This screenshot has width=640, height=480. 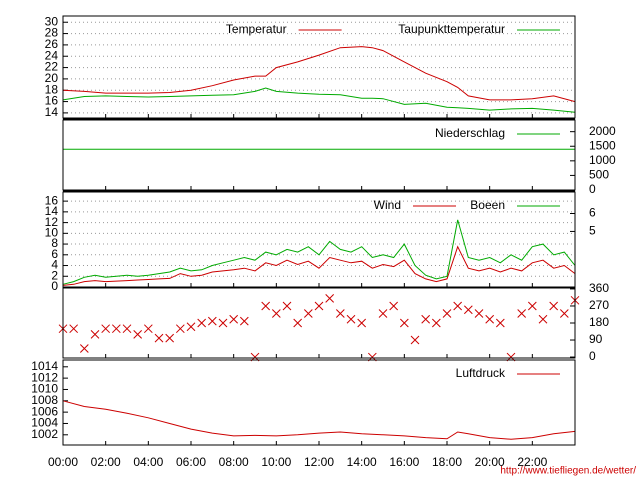 What do you see at coordinates (319, 462) in the screenshot?
I see `x-tick-label: 12:00` at bounding box center [319, 462].